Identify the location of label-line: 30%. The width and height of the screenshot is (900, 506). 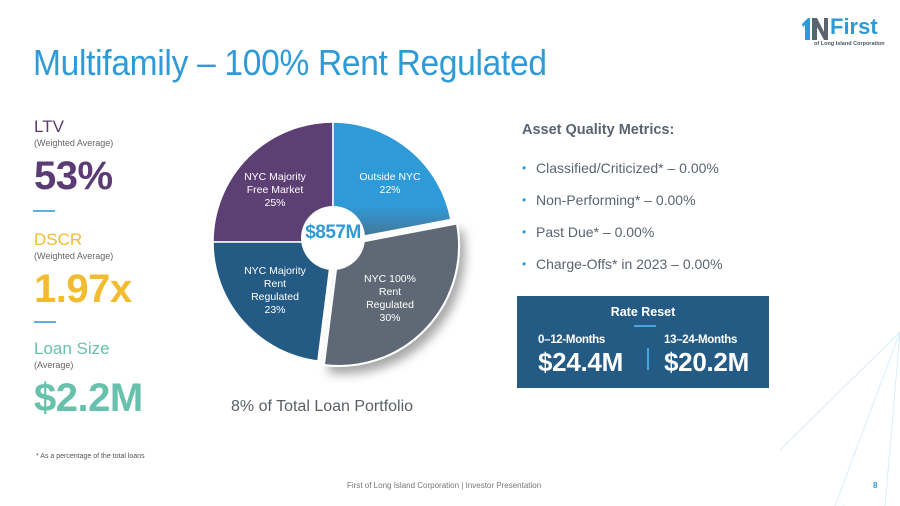
(390, 318).